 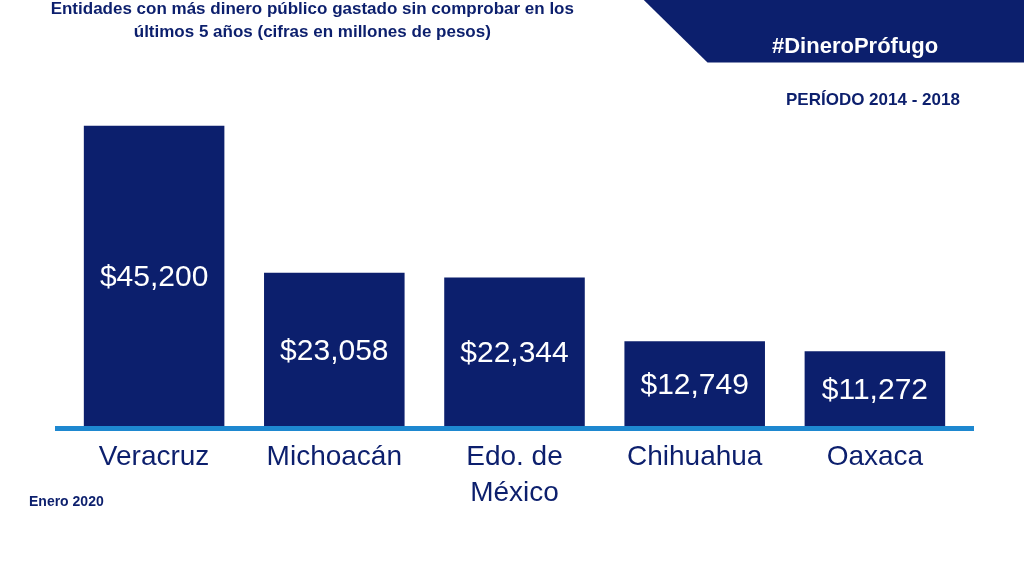 I want to click on data-label: $22,344, so click(x=514, y=352).